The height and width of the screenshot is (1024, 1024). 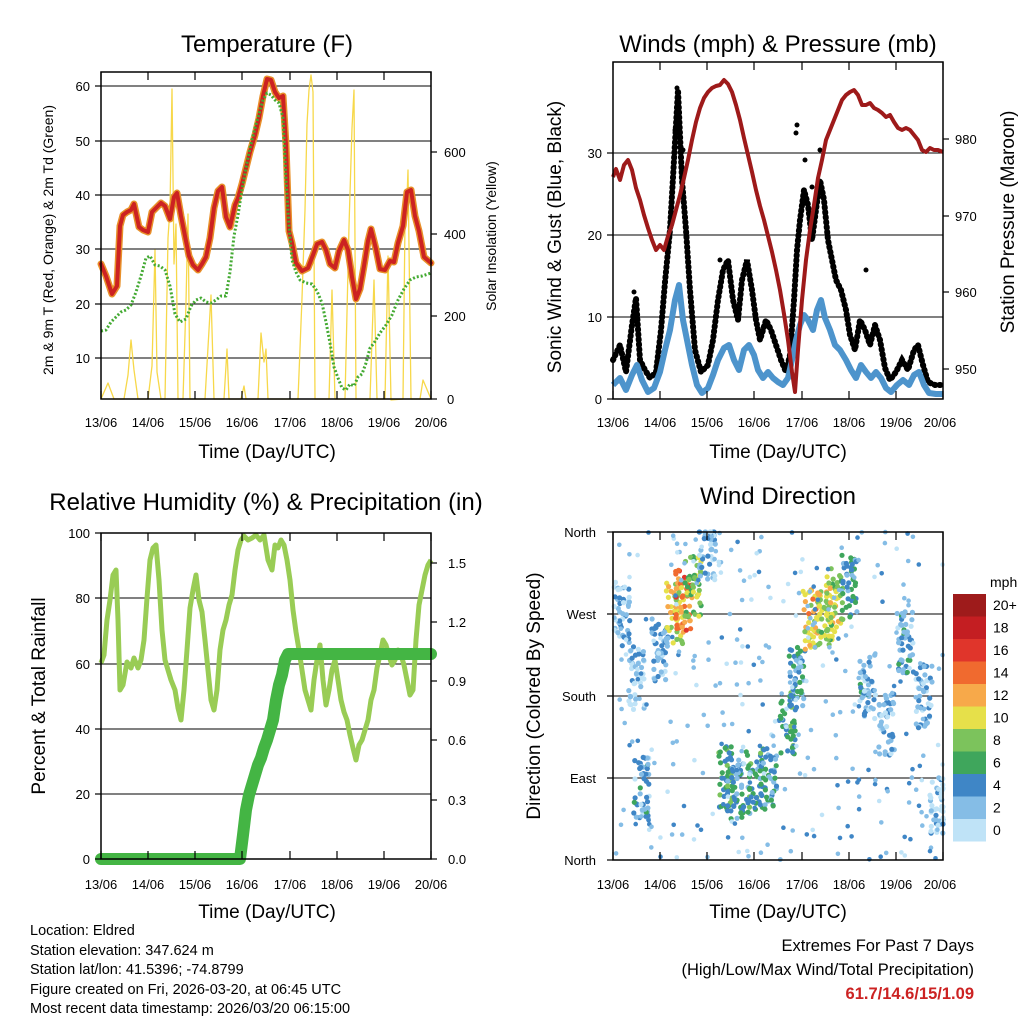 What do you see at coordinates (827, 970) in the screenshot?
I see `extremes-subtitle: (High/Low/Max Wind/Total Precipitation)` at bounding box center [827, 970].